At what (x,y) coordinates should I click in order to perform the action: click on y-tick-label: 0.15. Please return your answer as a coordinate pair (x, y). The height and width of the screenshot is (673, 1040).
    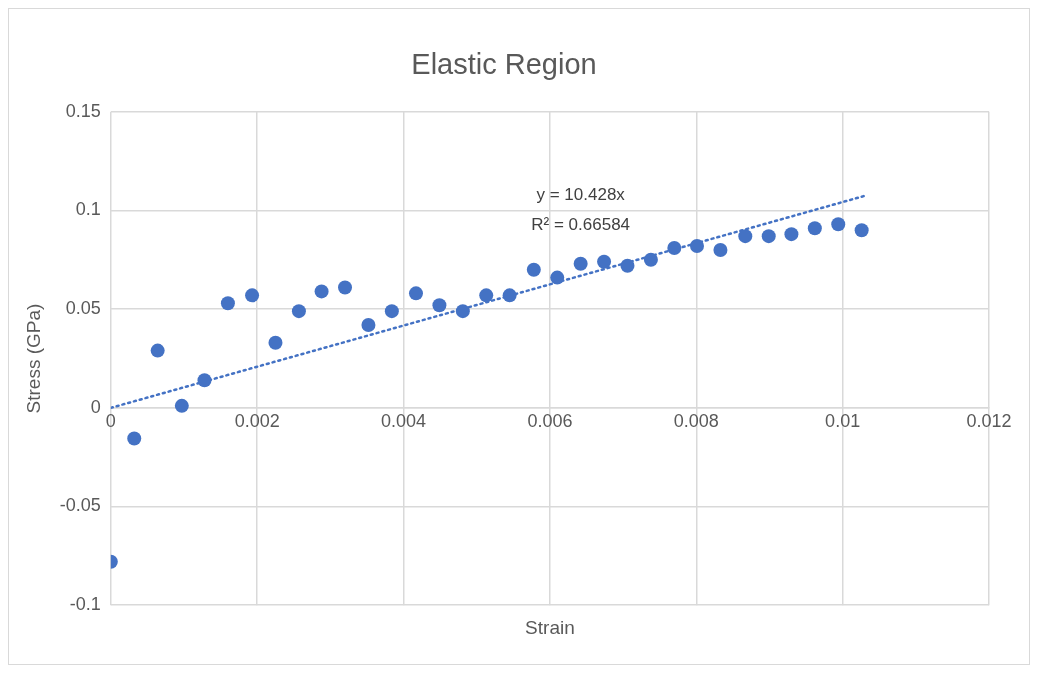
    Looking at the image, I should click on (83, 110).